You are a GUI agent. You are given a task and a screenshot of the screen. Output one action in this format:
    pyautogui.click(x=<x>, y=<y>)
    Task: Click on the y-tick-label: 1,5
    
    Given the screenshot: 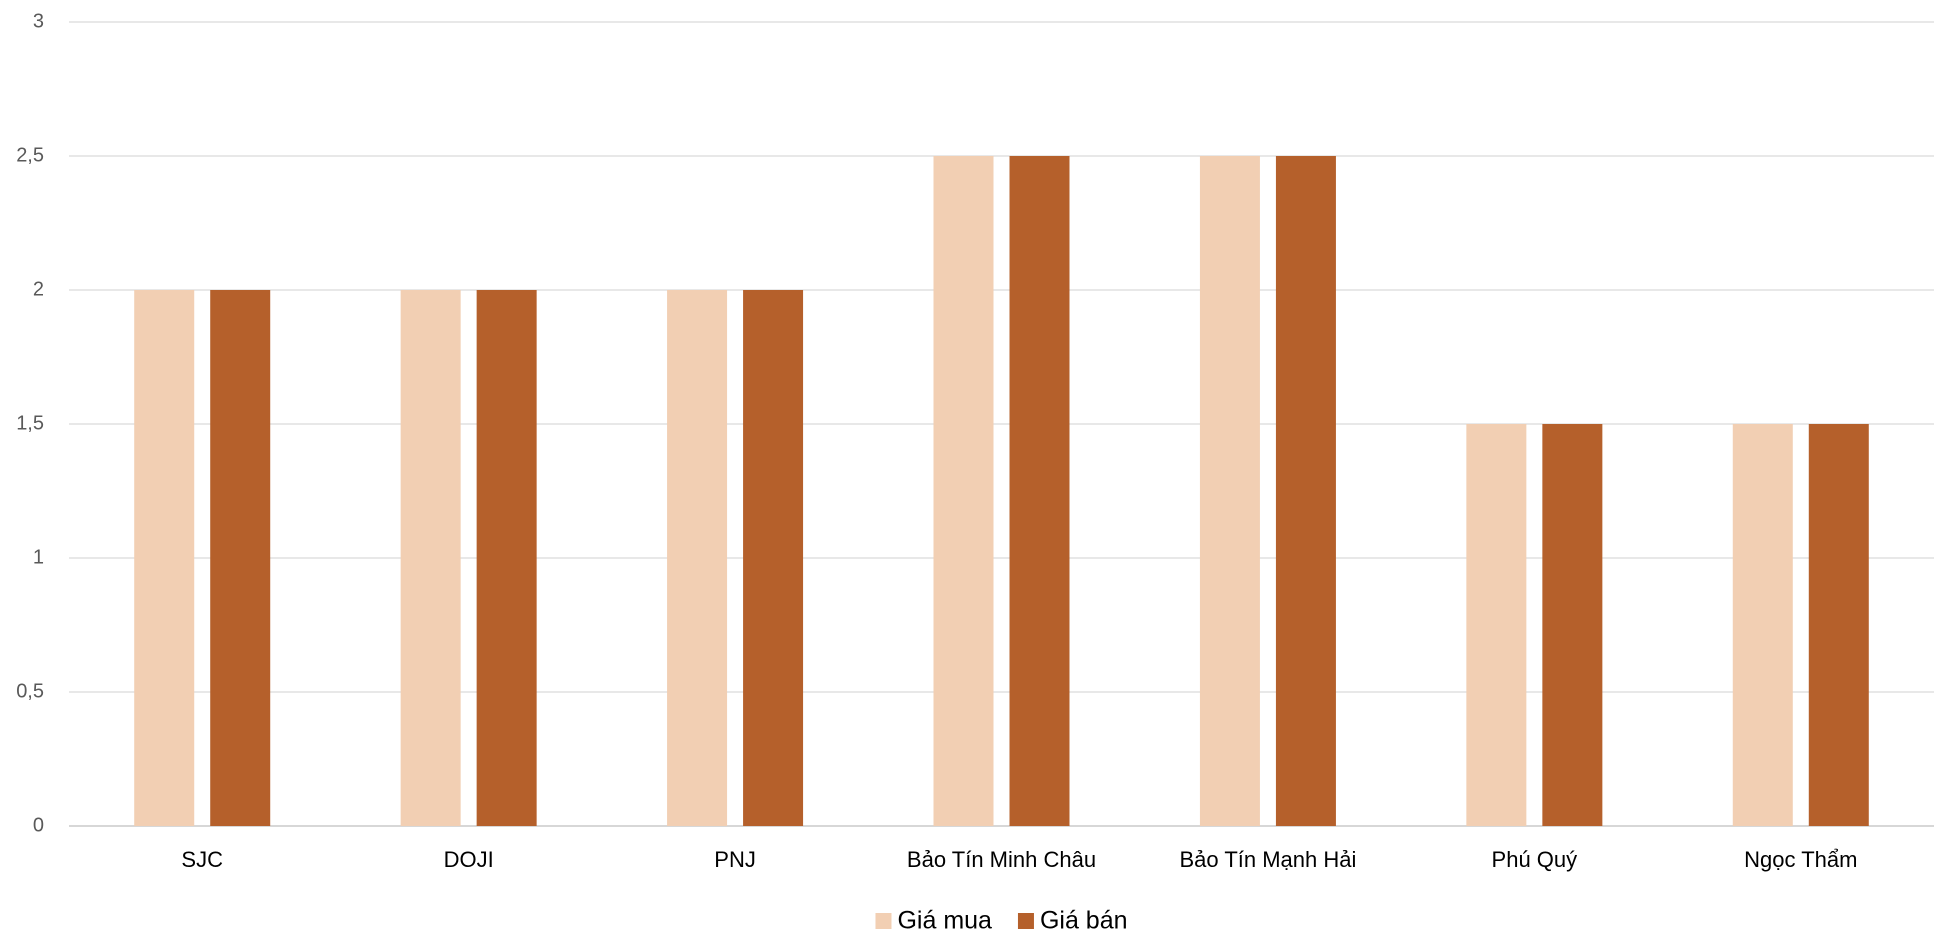 What is the action you would take?
    pyautogui.click(x=30, y=423)
    